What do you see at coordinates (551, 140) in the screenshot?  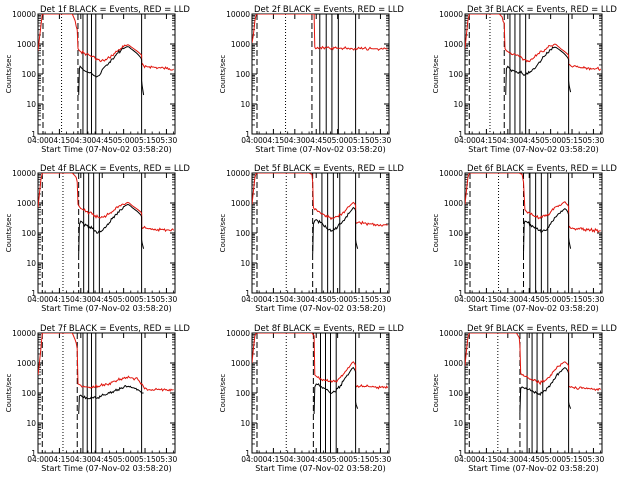 I see `det-3f-xtick-label: 05:00` at bounding box center [551, 140].